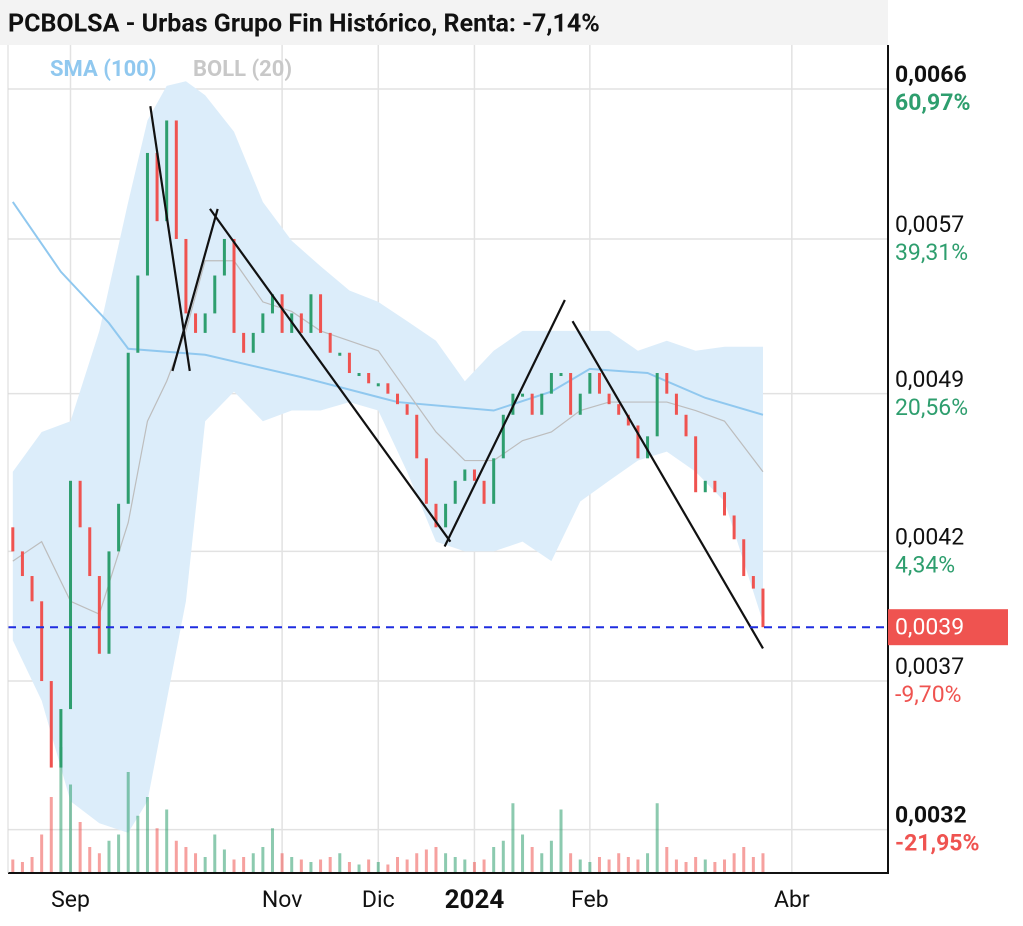  What do you see at coordinates (929, 666) in the screenshot?
I see `y-tick-label: 0,0037` at bounding box center [929, 666].